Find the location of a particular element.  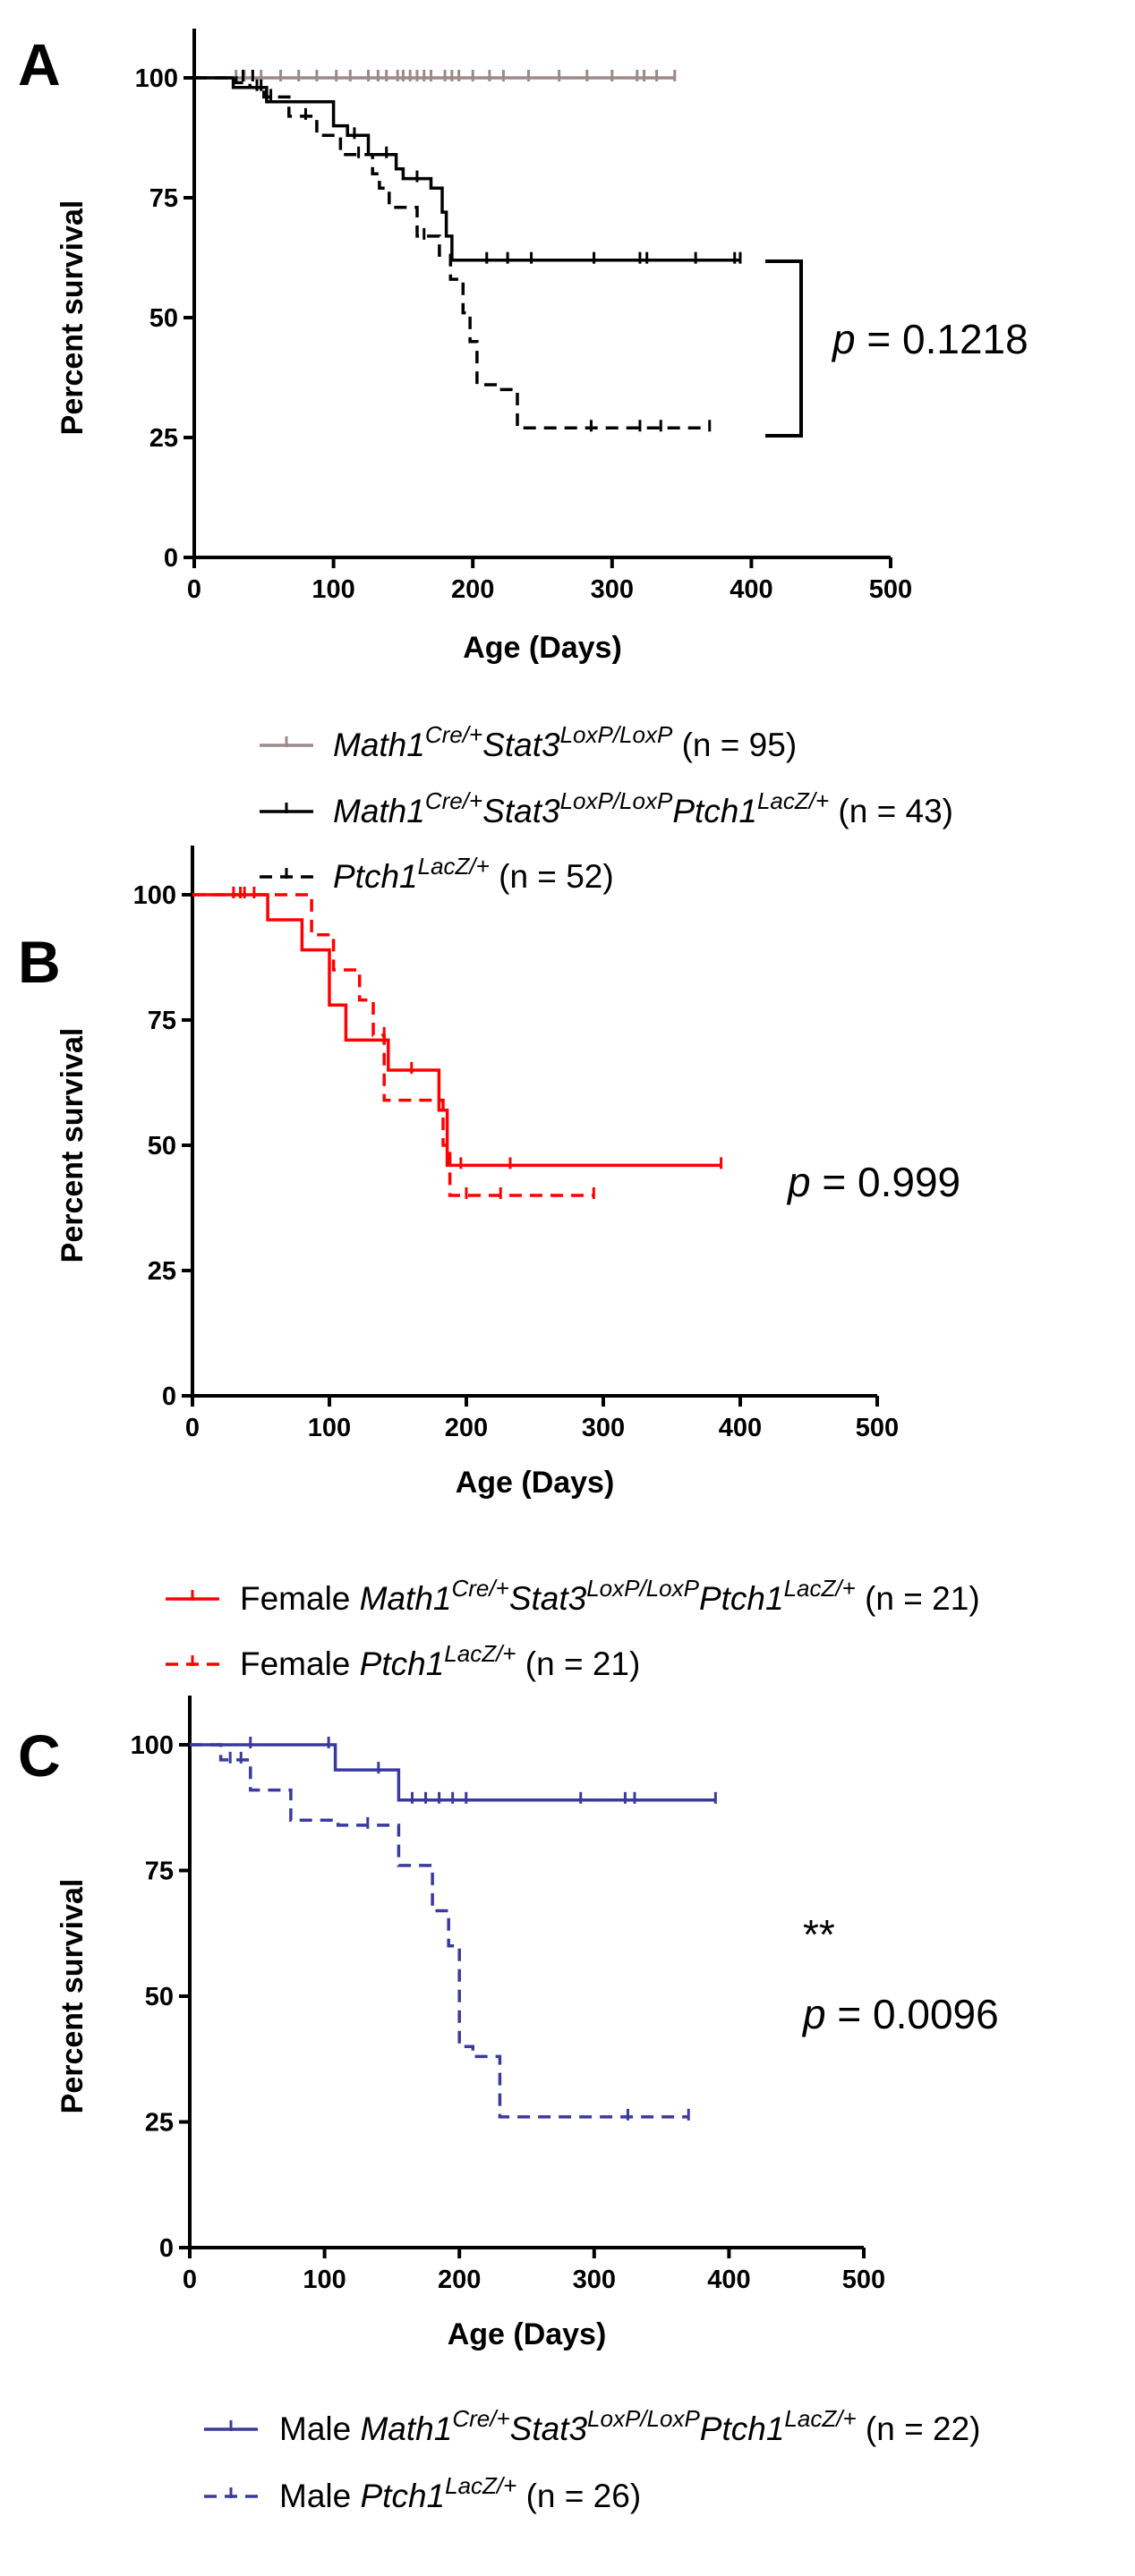

legend-label: Math1Cre/+Stat3LoxP/LoxP (n = 95) is located at coordinates (565, 742).